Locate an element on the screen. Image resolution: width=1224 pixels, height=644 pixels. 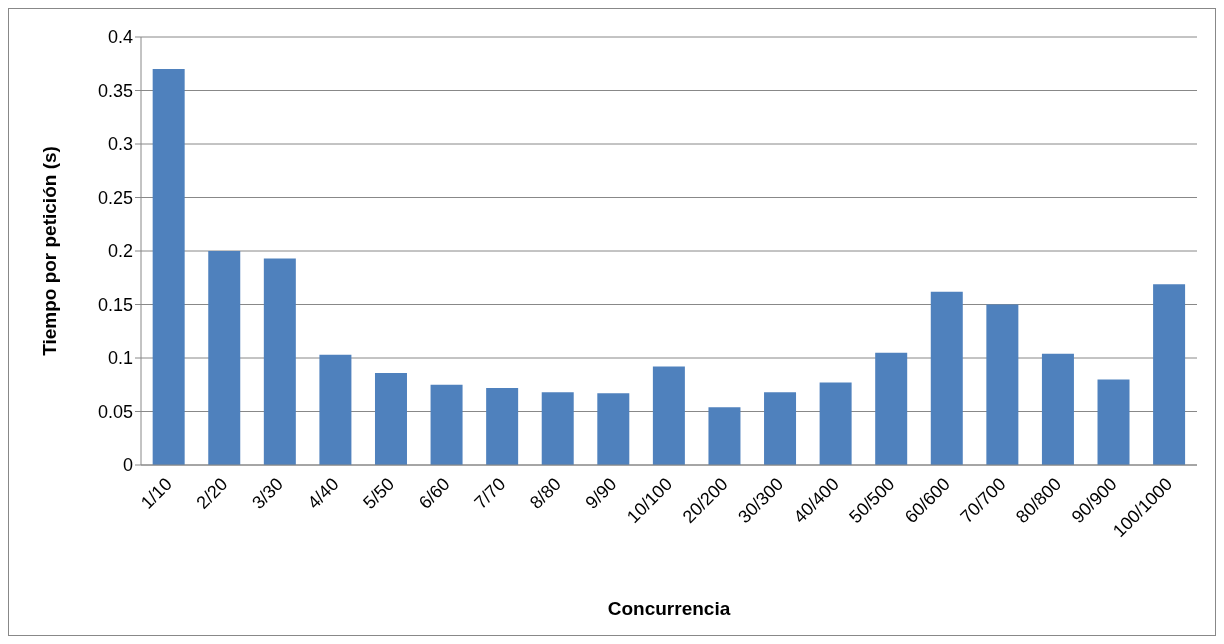
x-tick-label: 6/60 is located at coordinates (434, 493).